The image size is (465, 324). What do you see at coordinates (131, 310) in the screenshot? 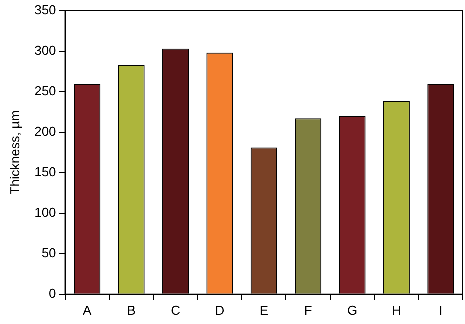
I see `x-tick-label: B` at bounding box center [131, 310].